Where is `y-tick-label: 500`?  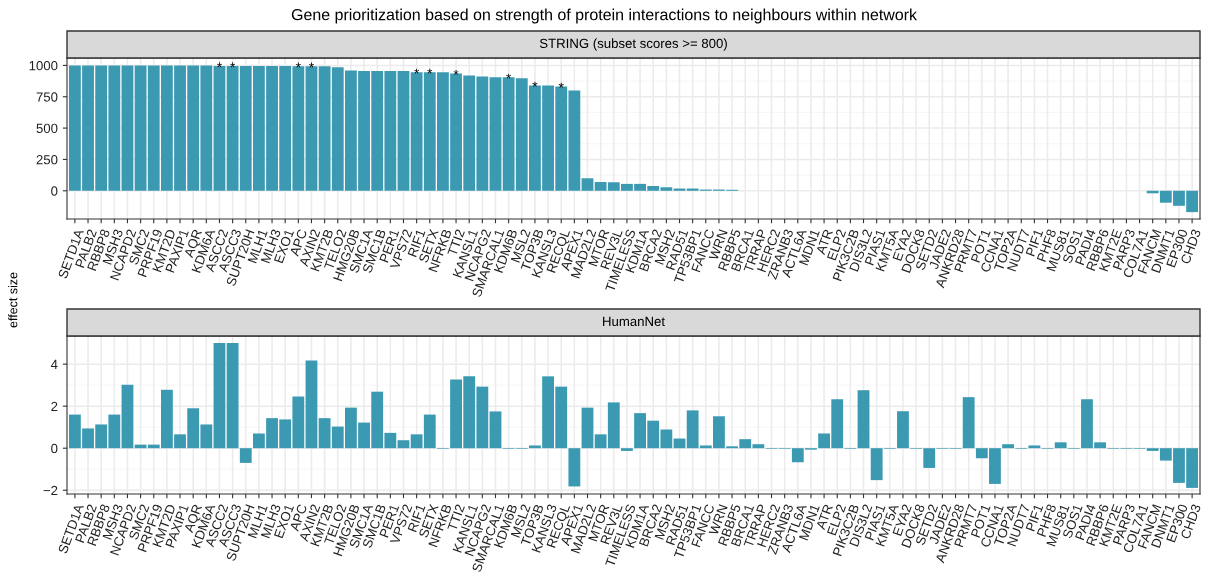
y-tick-label: 500 is located at coordinates (47, 128).